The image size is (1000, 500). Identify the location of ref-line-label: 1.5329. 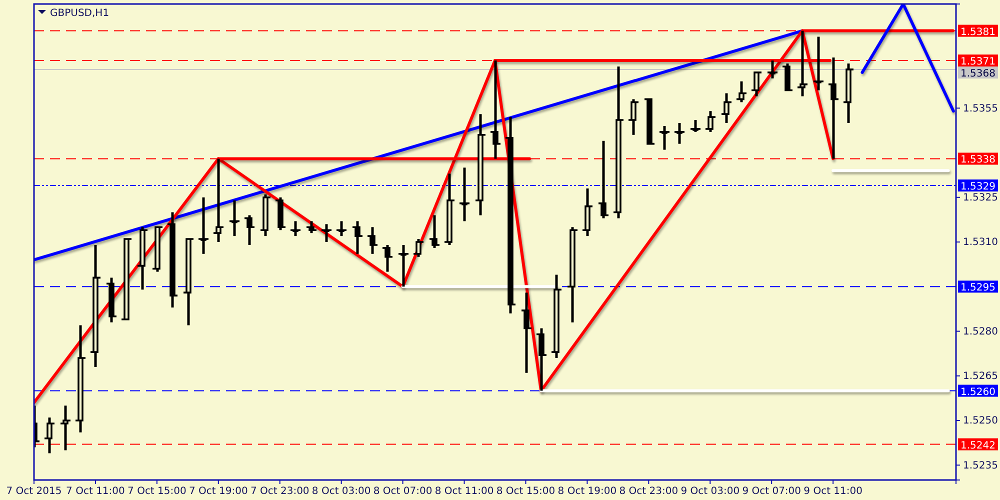
(978, 186).